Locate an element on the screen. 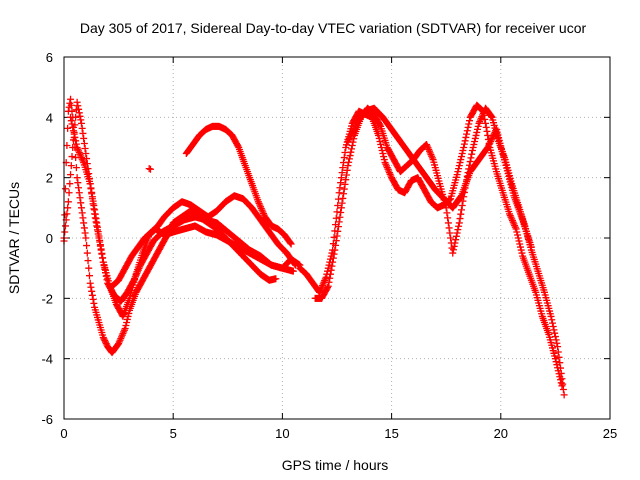 The image size is (640, 480). y-axis-label: SDTVAR / TECUs is located at coordinates (14, 238).